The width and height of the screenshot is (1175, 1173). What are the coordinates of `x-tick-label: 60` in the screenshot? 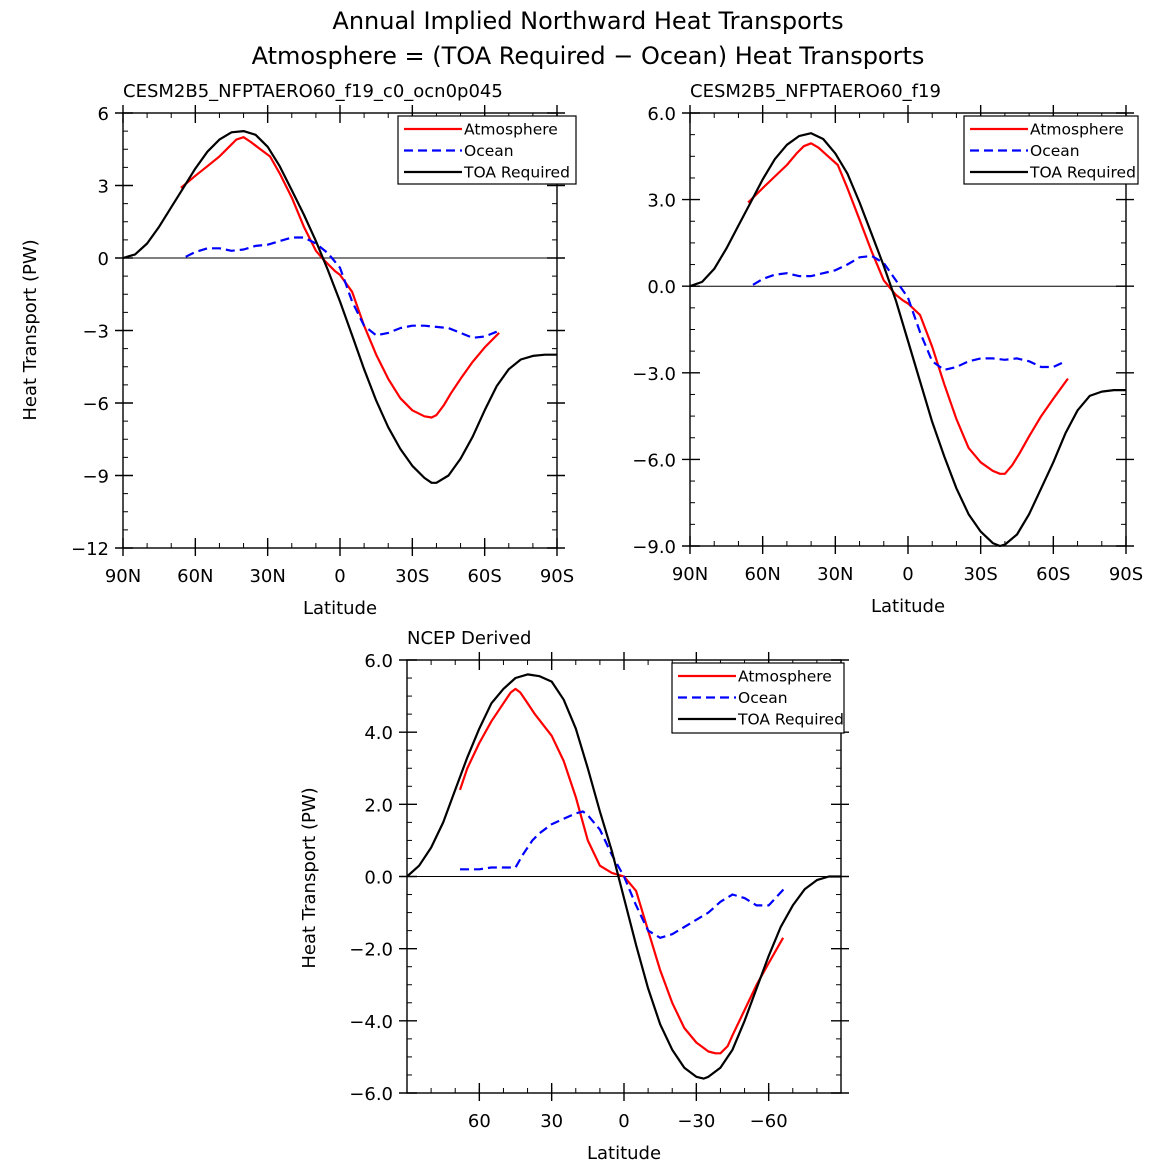 It's located at (479, 1121).